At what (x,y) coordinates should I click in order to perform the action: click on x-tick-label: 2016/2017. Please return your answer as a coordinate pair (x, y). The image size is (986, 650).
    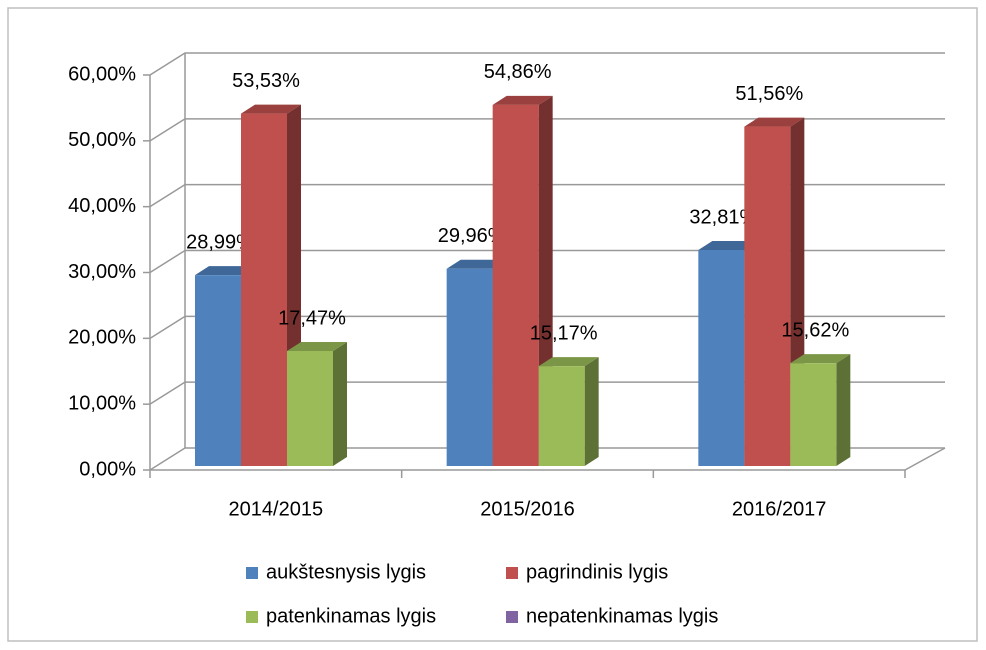
    Looking at the image, I should click on (779, 509).